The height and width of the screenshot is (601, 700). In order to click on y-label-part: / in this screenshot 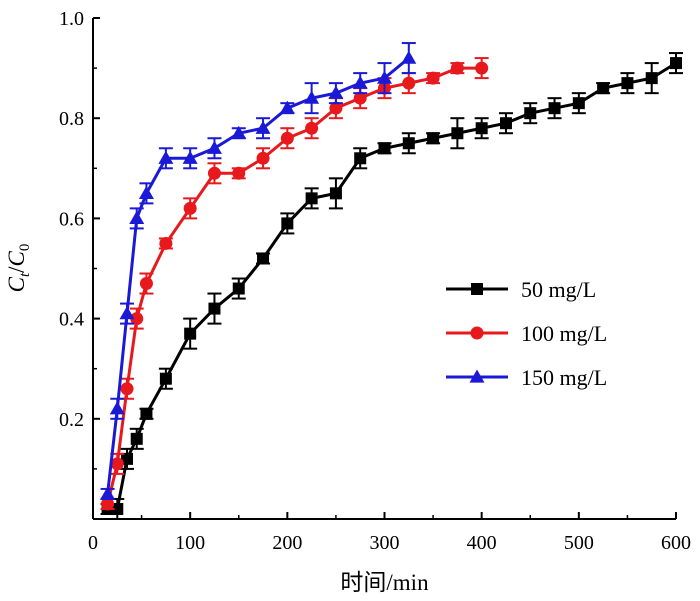, I will do `click(16, 269)`.